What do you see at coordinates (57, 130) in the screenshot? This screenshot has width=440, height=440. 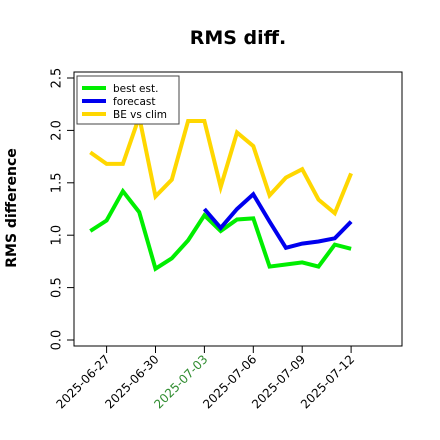 I see `y-tick-label: 2.0` at bounding box center [57, 130].